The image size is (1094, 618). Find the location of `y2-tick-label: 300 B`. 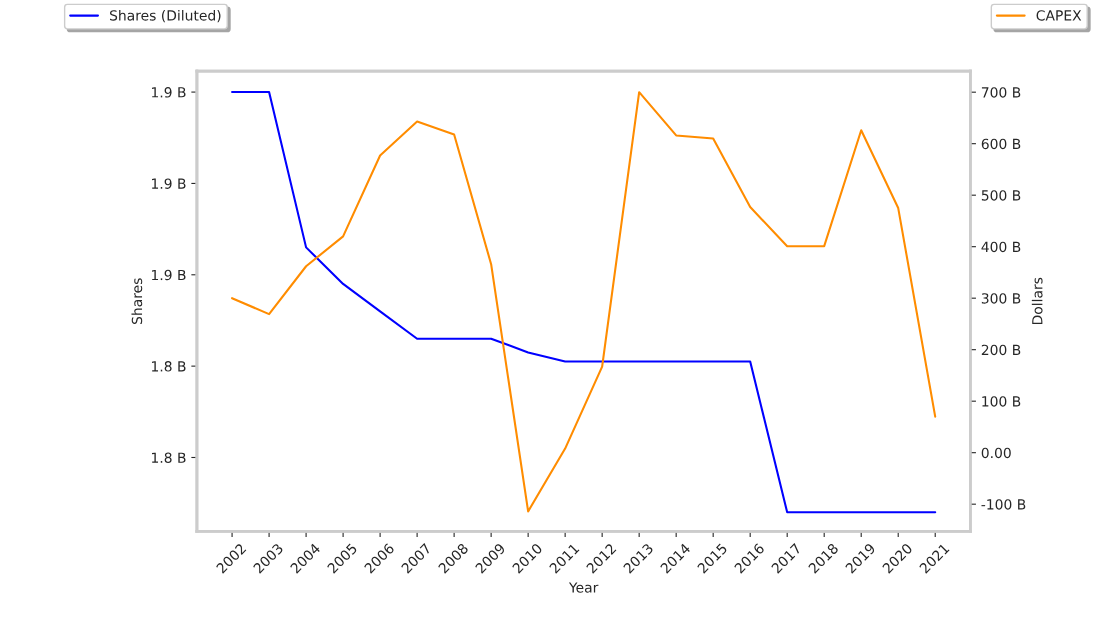

y2-tick-label: 300 B is located at coordinates (1001, 298).